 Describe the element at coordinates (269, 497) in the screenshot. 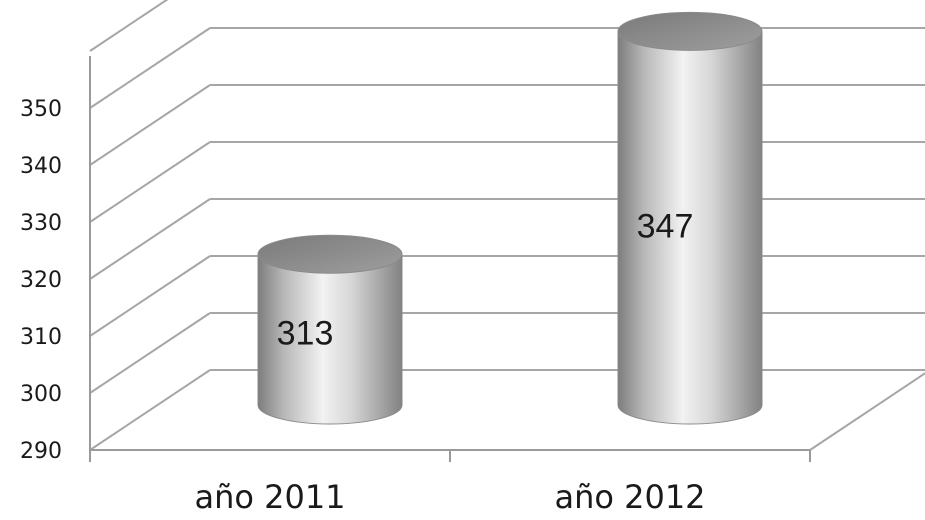

I see `x-category-label: año 2011` at that location.